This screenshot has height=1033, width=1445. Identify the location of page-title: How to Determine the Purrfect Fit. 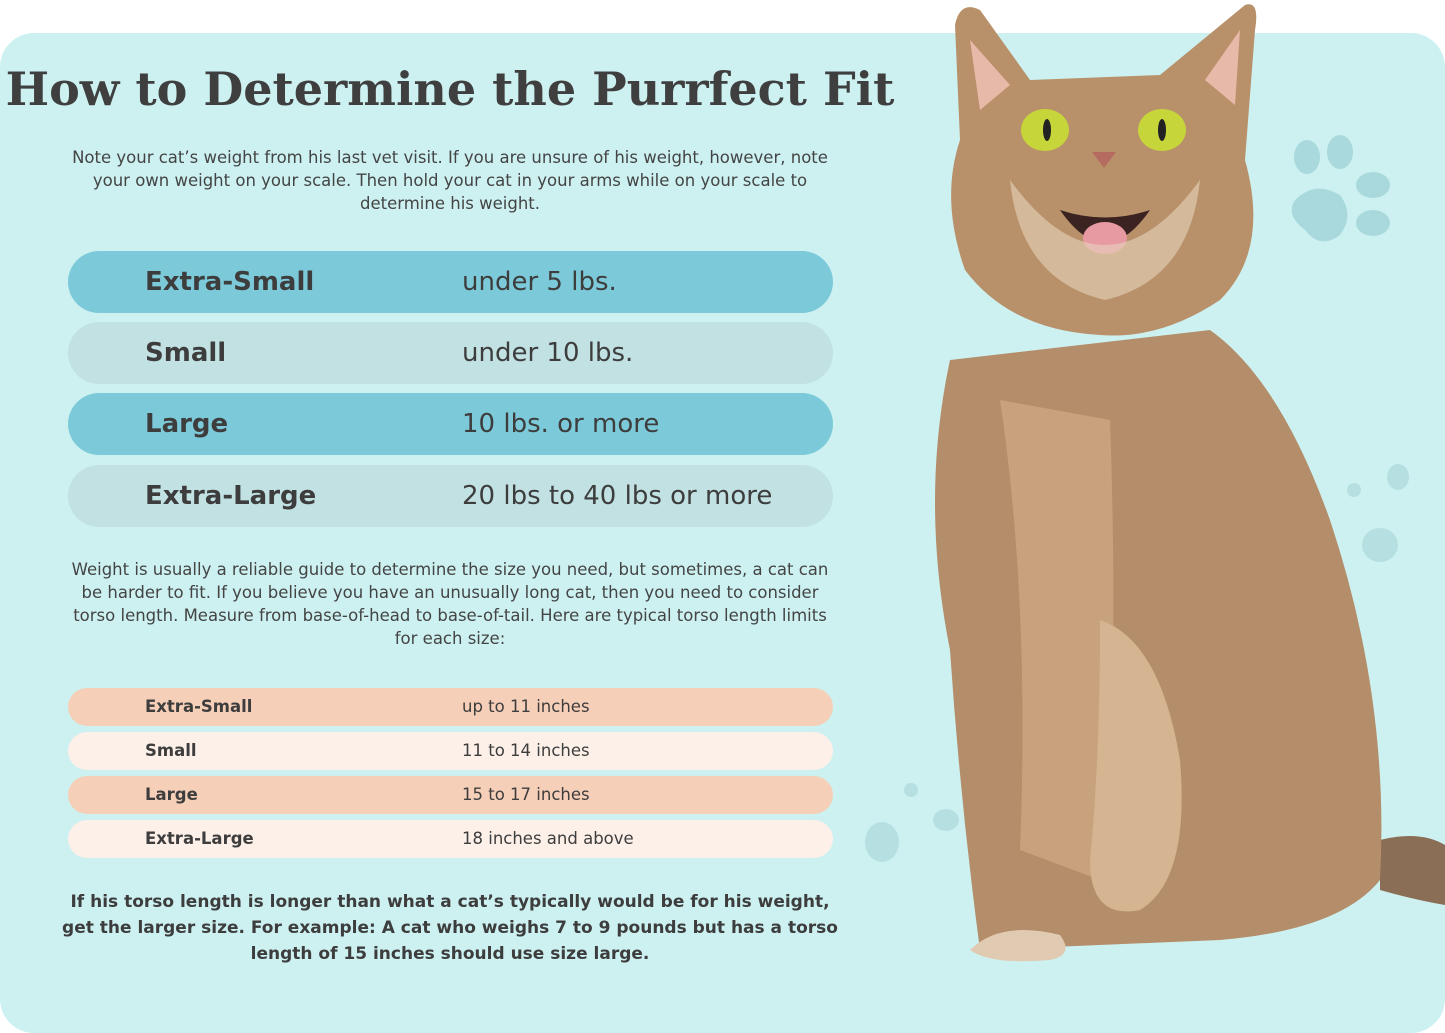
(450, 89).